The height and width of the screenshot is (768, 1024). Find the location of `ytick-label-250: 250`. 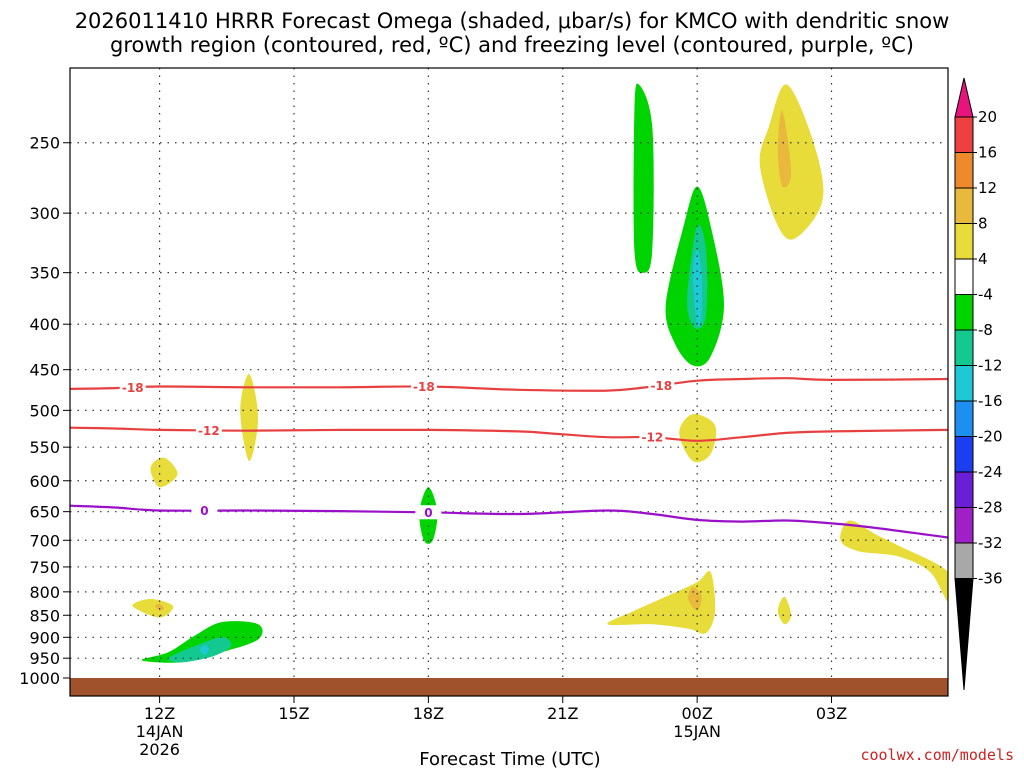

ytick-label-250: 250 is located at coordinates (44, 143).